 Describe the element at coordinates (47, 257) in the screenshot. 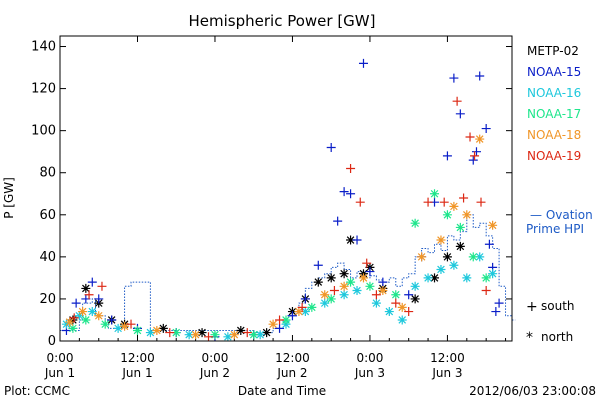

I see `y-tick-label: 40` at that location.